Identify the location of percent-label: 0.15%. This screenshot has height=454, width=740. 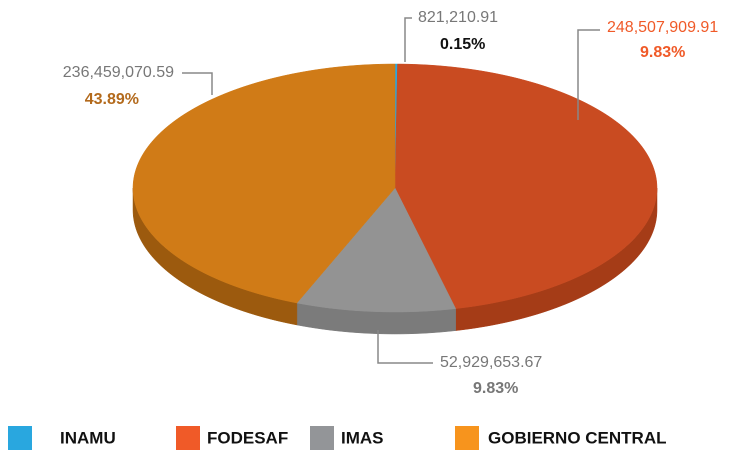
(462, 44).